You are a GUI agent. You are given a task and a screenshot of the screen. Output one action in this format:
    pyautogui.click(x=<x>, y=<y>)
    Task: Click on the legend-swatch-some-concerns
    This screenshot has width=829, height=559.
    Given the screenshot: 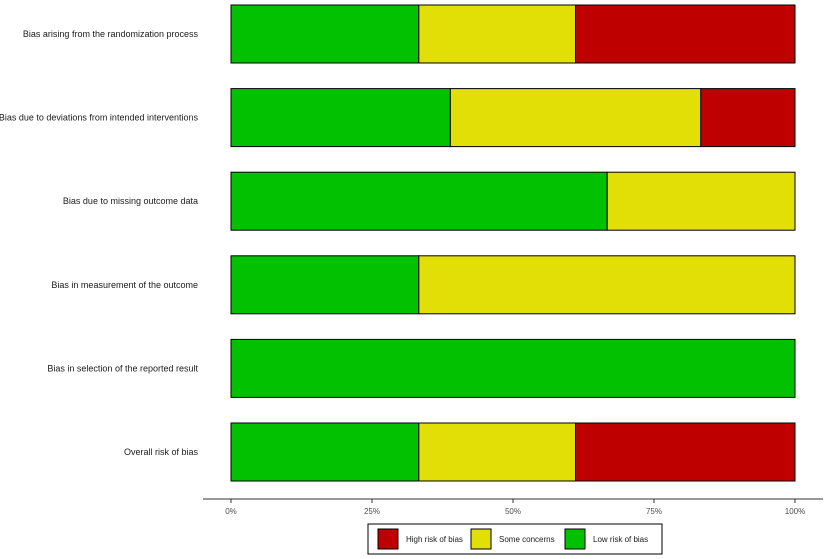 What is the action you would take?
    pyautogui.click(x=481, y=539)
    